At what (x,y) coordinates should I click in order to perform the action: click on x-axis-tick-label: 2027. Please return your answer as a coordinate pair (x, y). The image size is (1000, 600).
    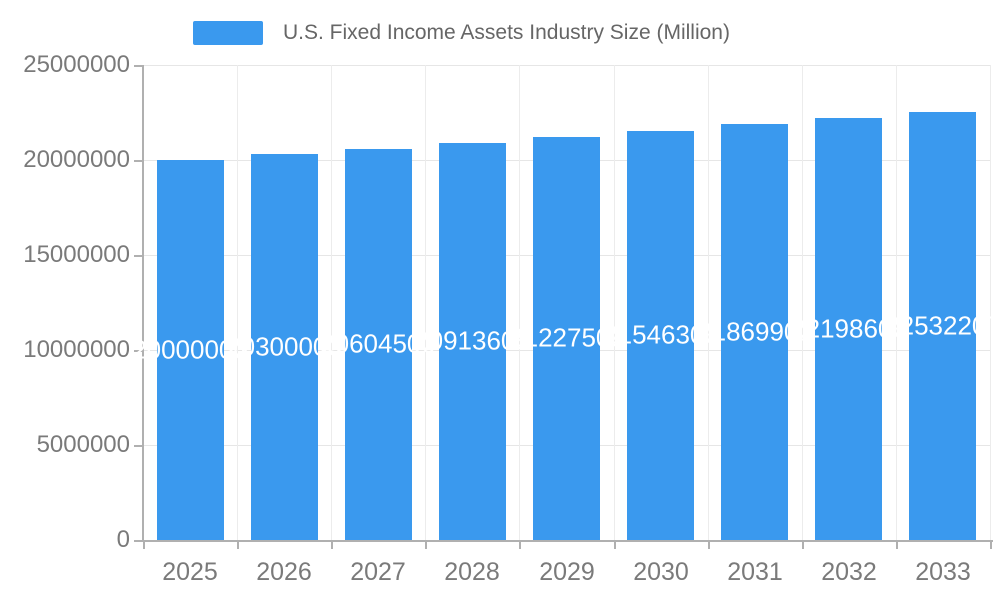
    Looking at the image, I should click on (378, 572).